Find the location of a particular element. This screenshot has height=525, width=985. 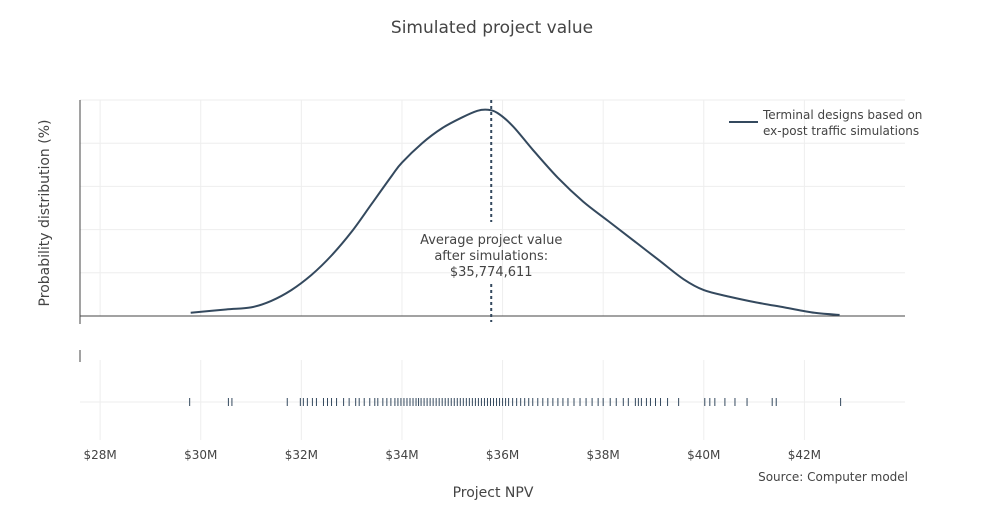

mean-annotation-line-1: Average project value is located at coordinates (491, 240).